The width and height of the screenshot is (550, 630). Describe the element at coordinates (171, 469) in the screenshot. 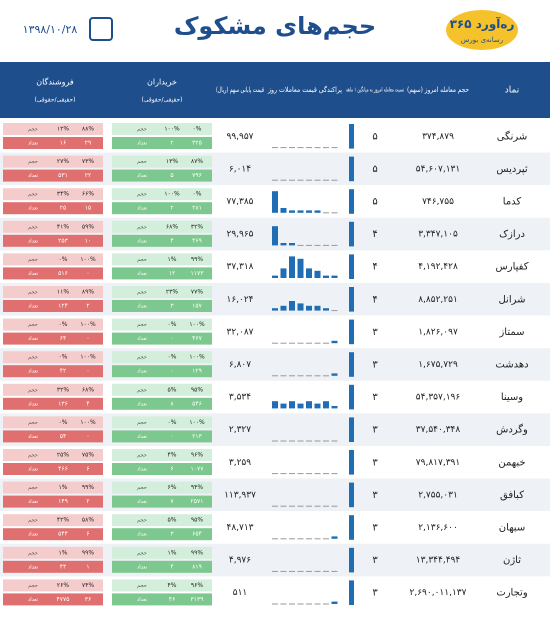

I see `buyers-count-legal: ۶` at that location.